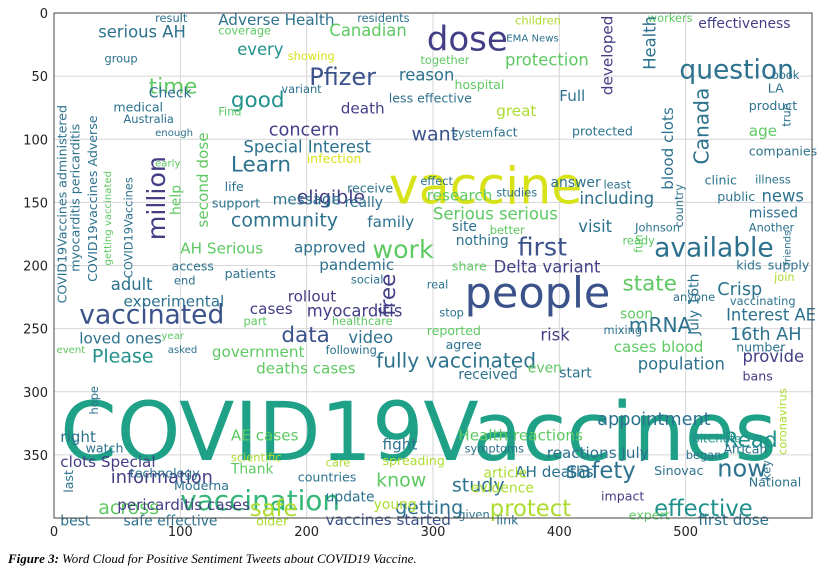 This screenshot has width=823, height=580. What do you see at coordinates (668, 148) in the screenshot?
I see `word-cloud-term: blood clots` at bounding box center [668, 148].